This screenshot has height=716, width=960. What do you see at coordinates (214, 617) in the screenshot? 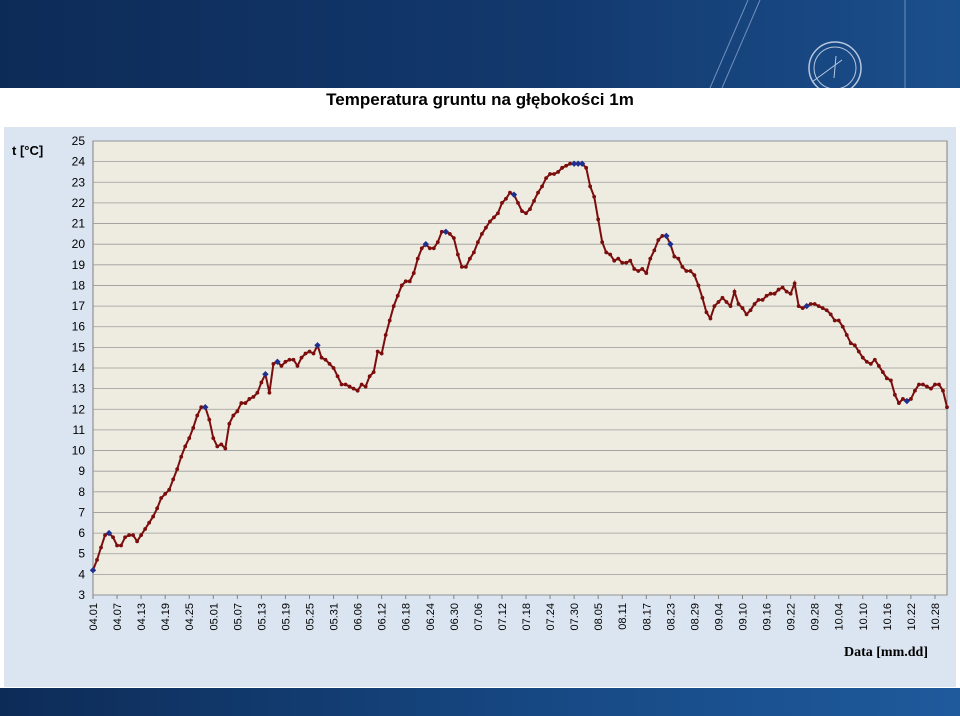
I see `x-tick-label: 05.01` at bounding box center [214, 617].